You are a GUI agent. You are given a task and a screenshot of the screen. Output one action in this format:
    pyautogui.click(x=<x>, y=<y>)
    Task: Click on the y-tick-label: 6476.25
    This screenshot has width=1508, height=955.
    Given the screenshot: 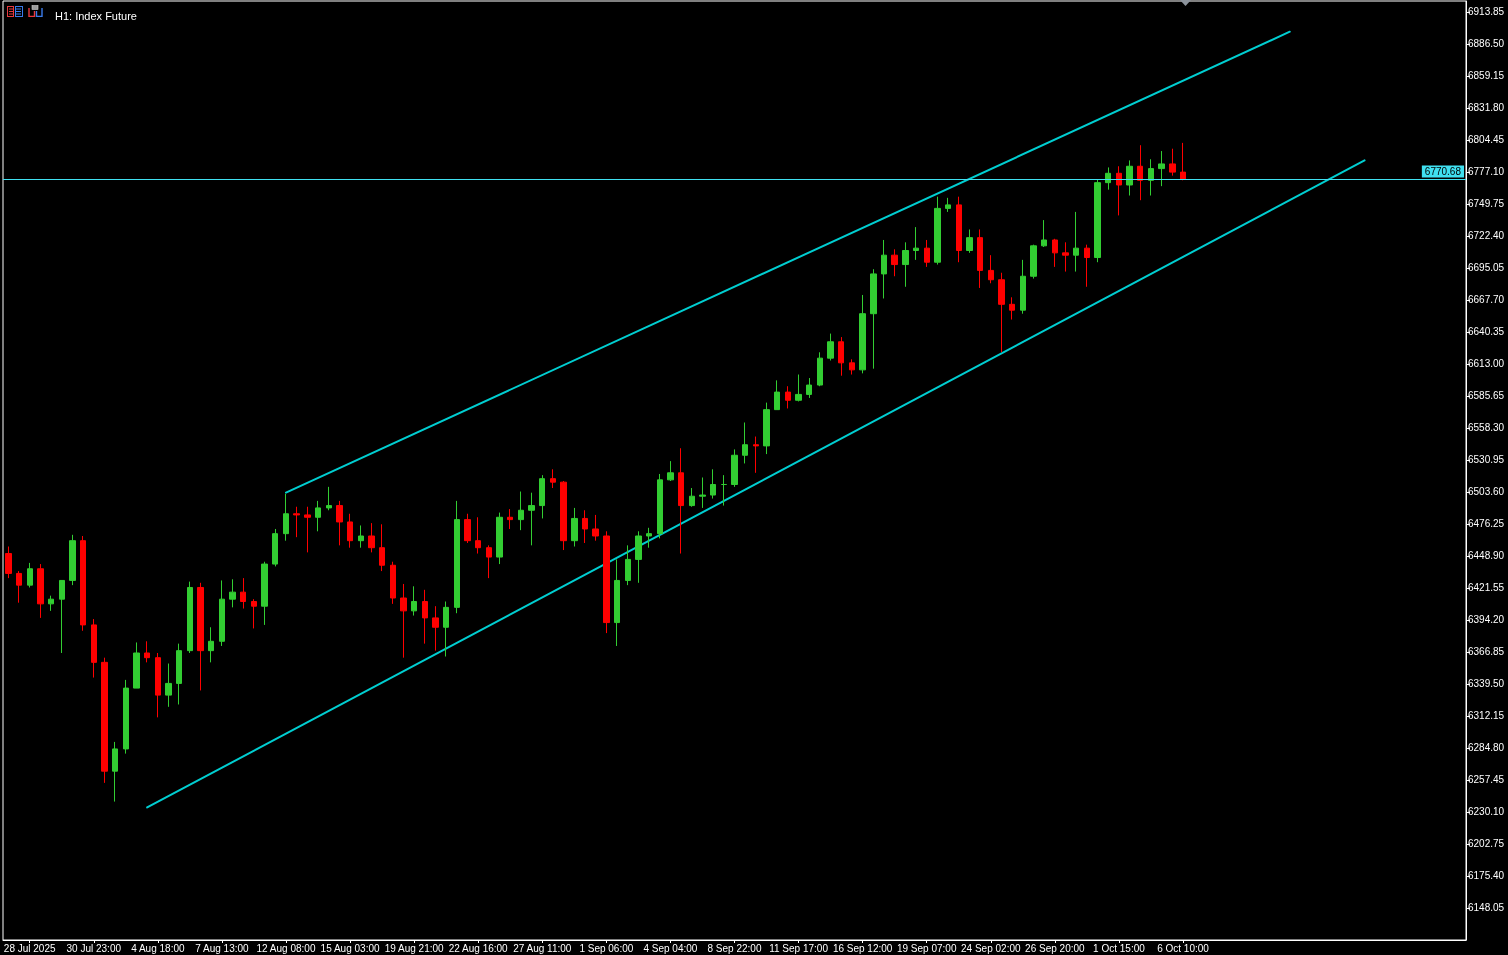 What is the action you would take?
    pyautogui.click(x=1486, y=524)
    